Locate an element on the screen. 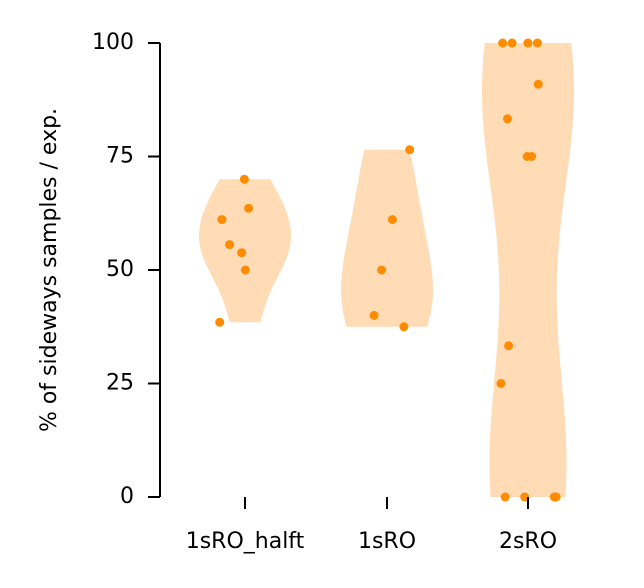  x-tick-label: 1sRO_halft is located at coordinates (245, 541).